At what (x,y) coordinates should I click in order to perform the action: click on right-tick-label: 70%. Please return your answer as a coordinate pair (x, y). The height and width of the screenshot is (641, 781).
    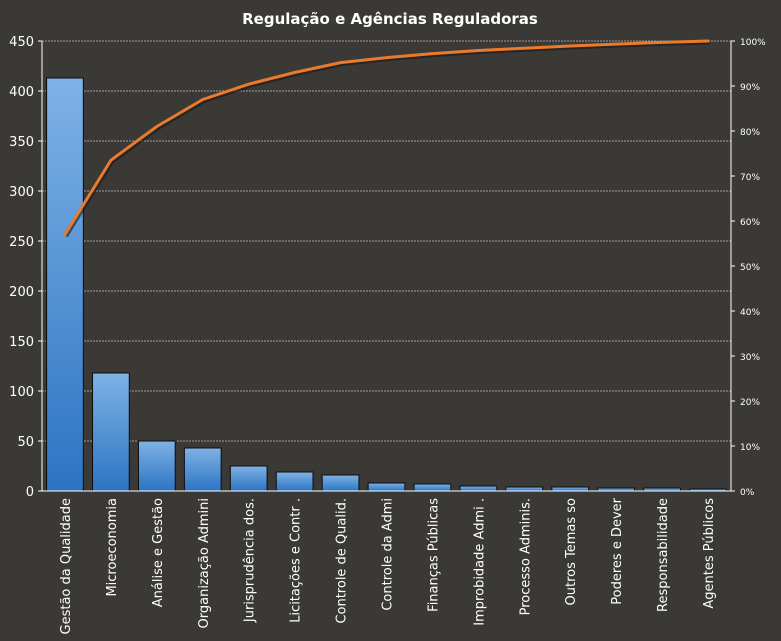
    Looking at the image, I should click on (750, 178).